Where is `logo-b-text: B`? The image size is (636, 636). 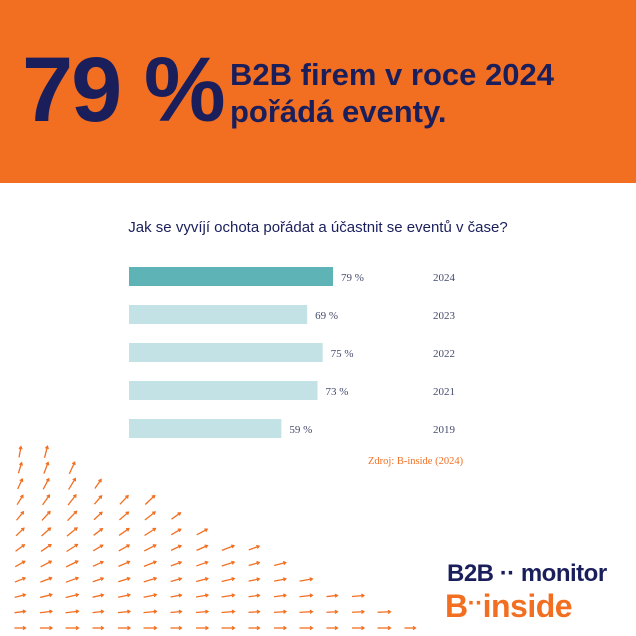
logo-b-text: B is located at coordinates (456, 606).